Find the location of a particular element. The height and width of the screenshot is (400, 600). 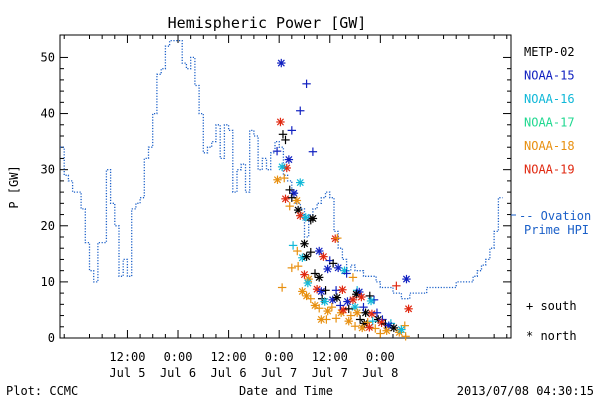

y-tick-label: 0 is located at coordinates (51, 338).